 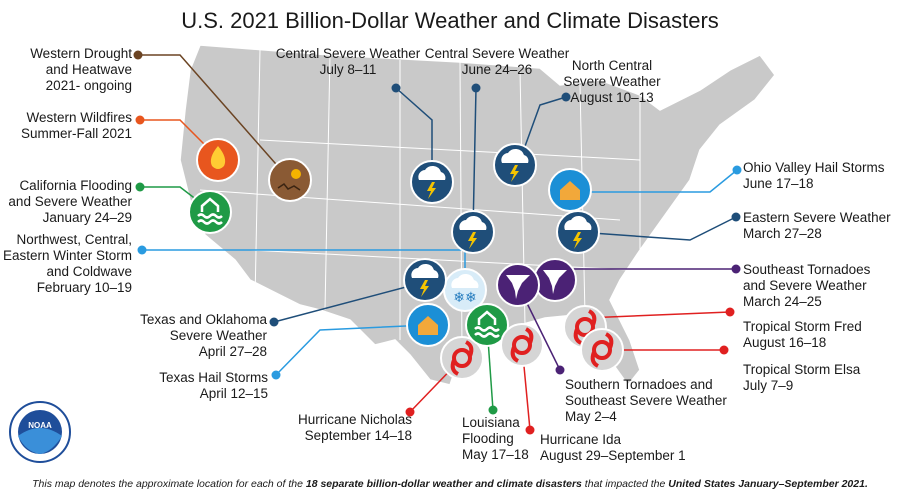 I want to click on label-line: Western Wildfires, so click(x=79, y=117).